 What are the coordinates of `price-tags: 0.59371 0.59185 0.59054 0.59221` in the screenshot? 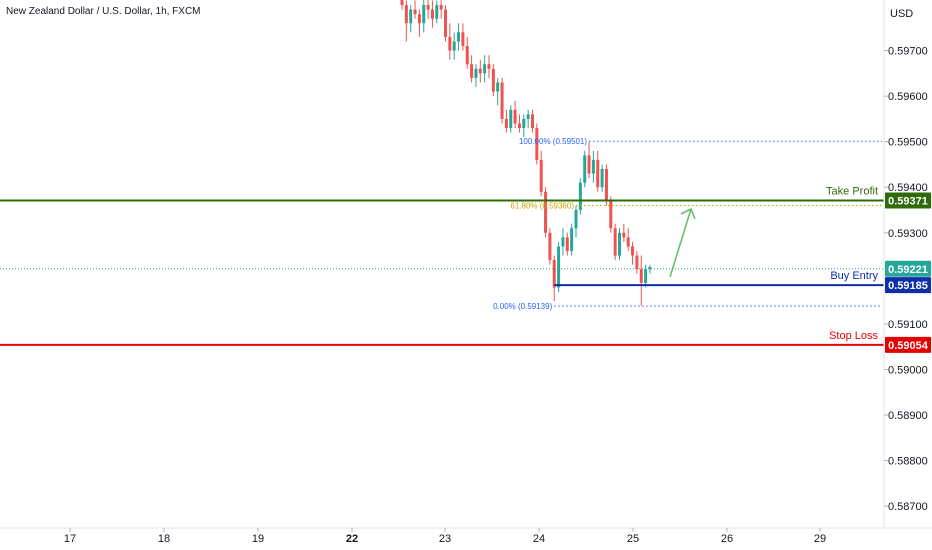 It's located at (908, 272).